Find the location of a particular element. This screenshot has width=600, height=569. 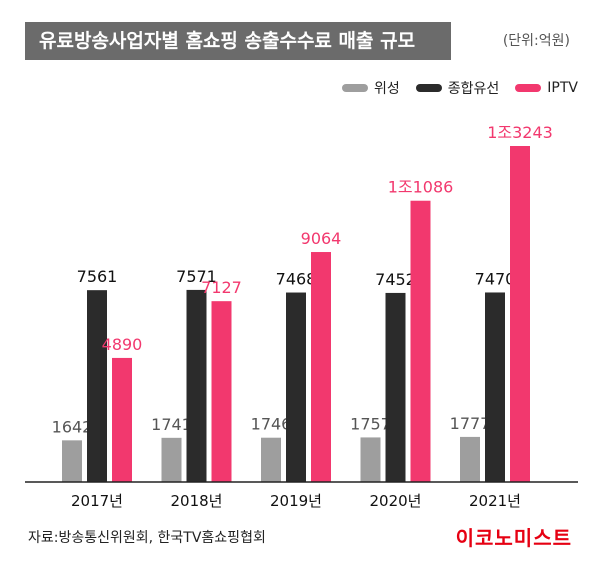

data-label-cable-5: 7470 is located at coordinates (495, 278).